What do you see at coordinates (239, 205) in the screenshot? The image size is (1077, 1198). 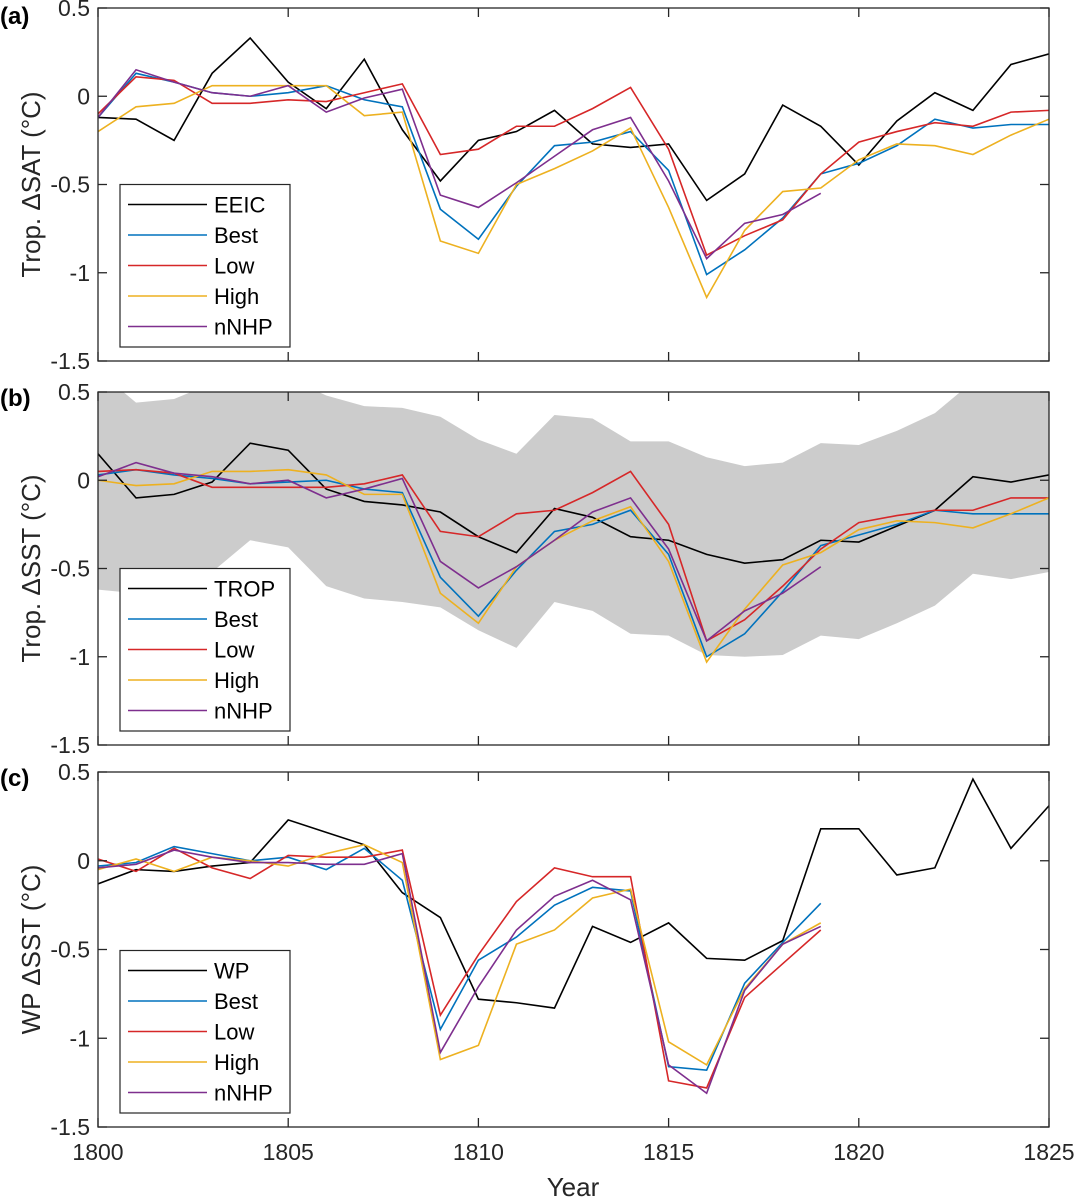 I see `legend-label: EEIC` at bounding box center [239, 205].